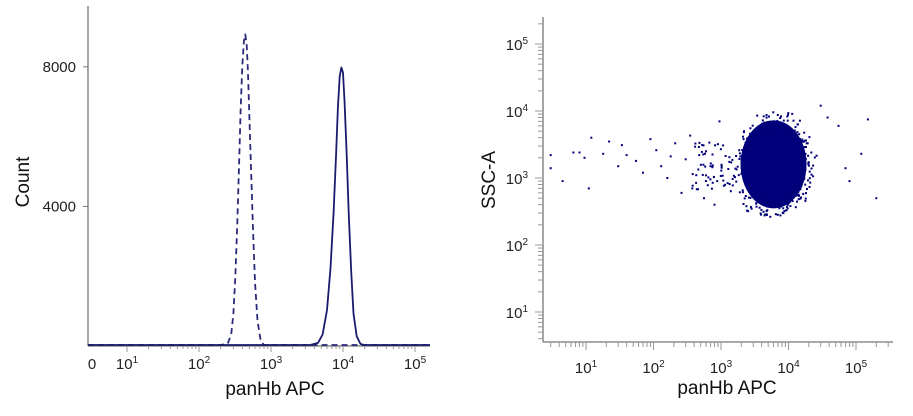 This screenshot has height=416, width=913. What do you see at coordinates (489, 180) in the screenshot?
I see `dotplot-y-axis-title: SSC-A` at bounding box center [489, 180].